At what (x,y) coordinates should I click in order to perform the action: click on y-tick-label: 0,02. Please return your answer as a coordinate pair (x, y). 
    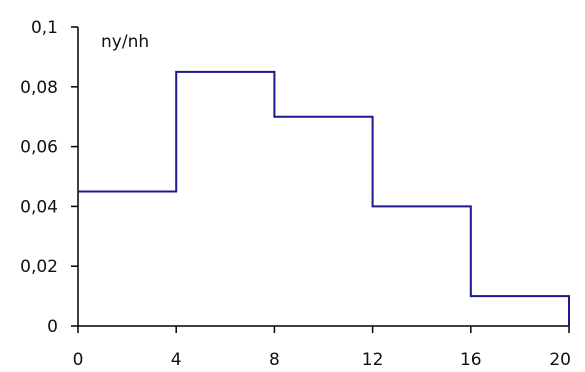
    Looking at the image, I should click on (39, 267).